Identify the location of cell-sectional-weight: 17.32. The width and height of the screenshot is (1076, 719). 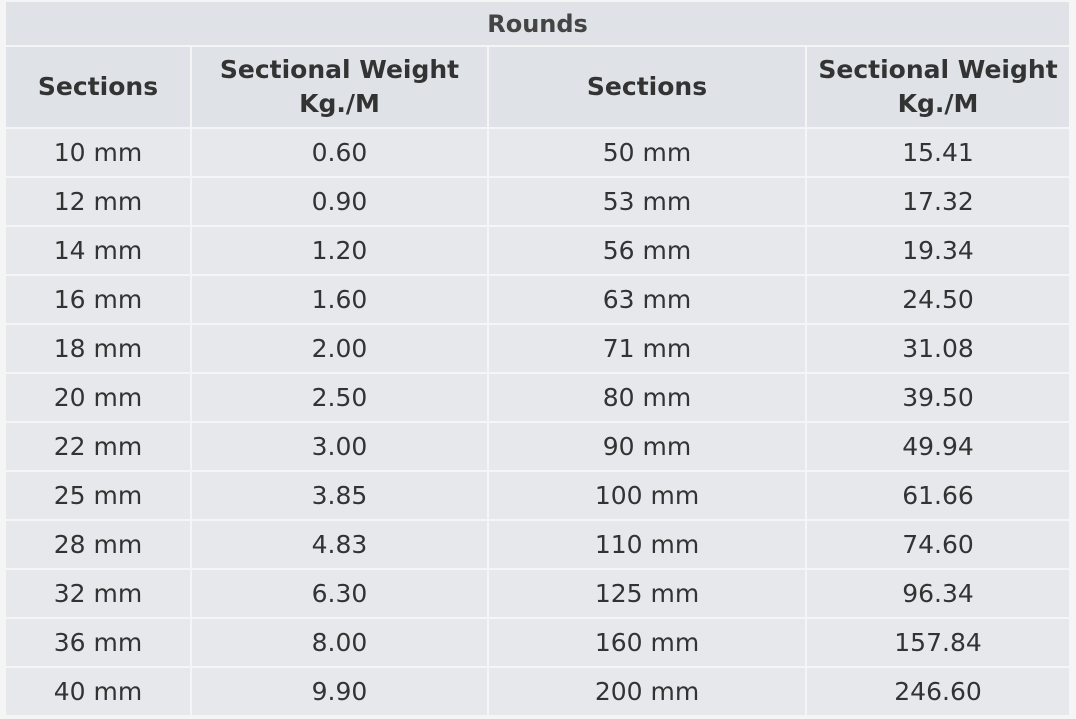
(938, 201).